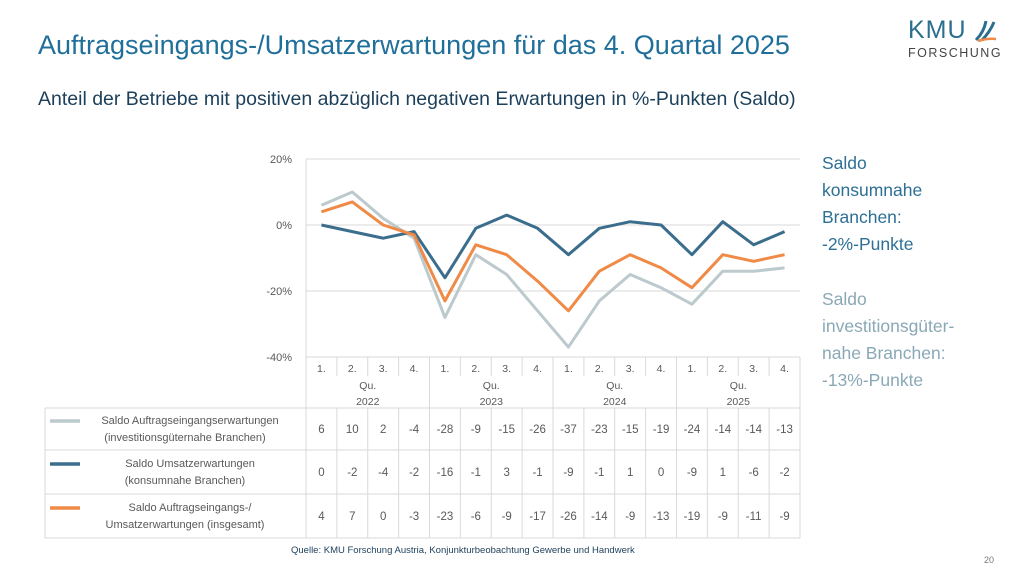 Image resolution: width=1024 pixels, height=575 pixels. Describe the element at coordinates (872, 204) in the screenshot. I see `note-konsumnahe: Saldo konsumnahe Branchen: -2%-Punkte` at that location.